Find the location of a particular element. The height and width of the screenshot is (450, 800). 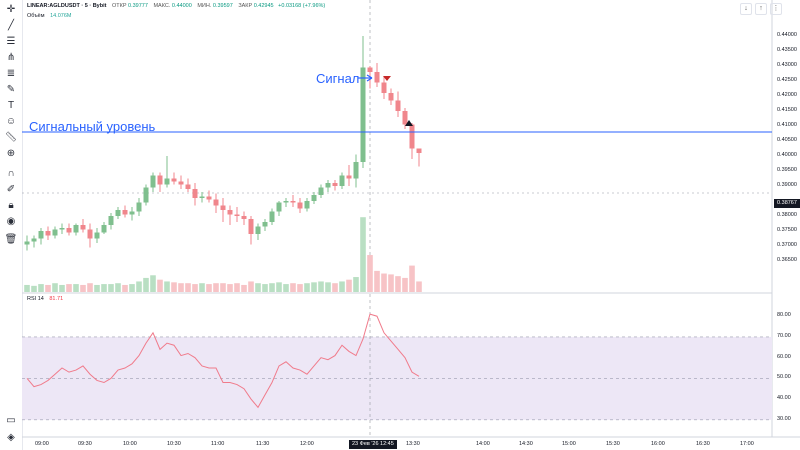

zoom-in-icon: ⊕ is located at coordinates (11, 153).